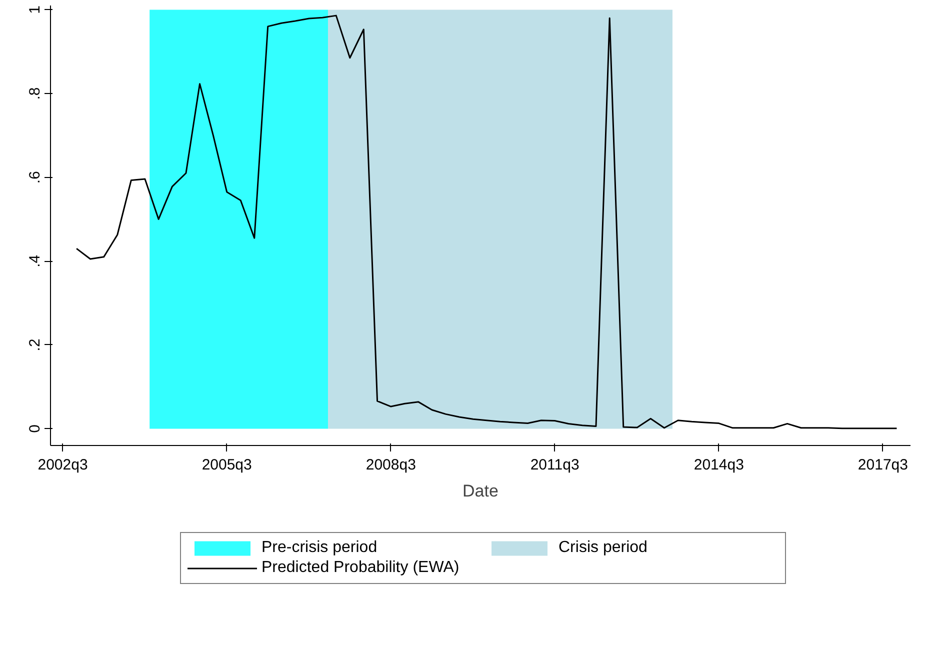 The image size is (939, 659). What do you see at coordinates (320, 548) in the screenshot?
I see `legend-label: Pre-crisis period` at bounding box center [320, 548].